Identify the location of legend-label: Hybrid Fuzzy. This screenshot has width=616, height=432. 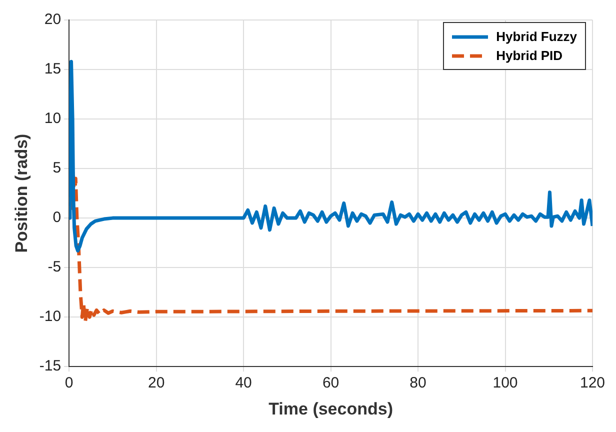
(536, 37).